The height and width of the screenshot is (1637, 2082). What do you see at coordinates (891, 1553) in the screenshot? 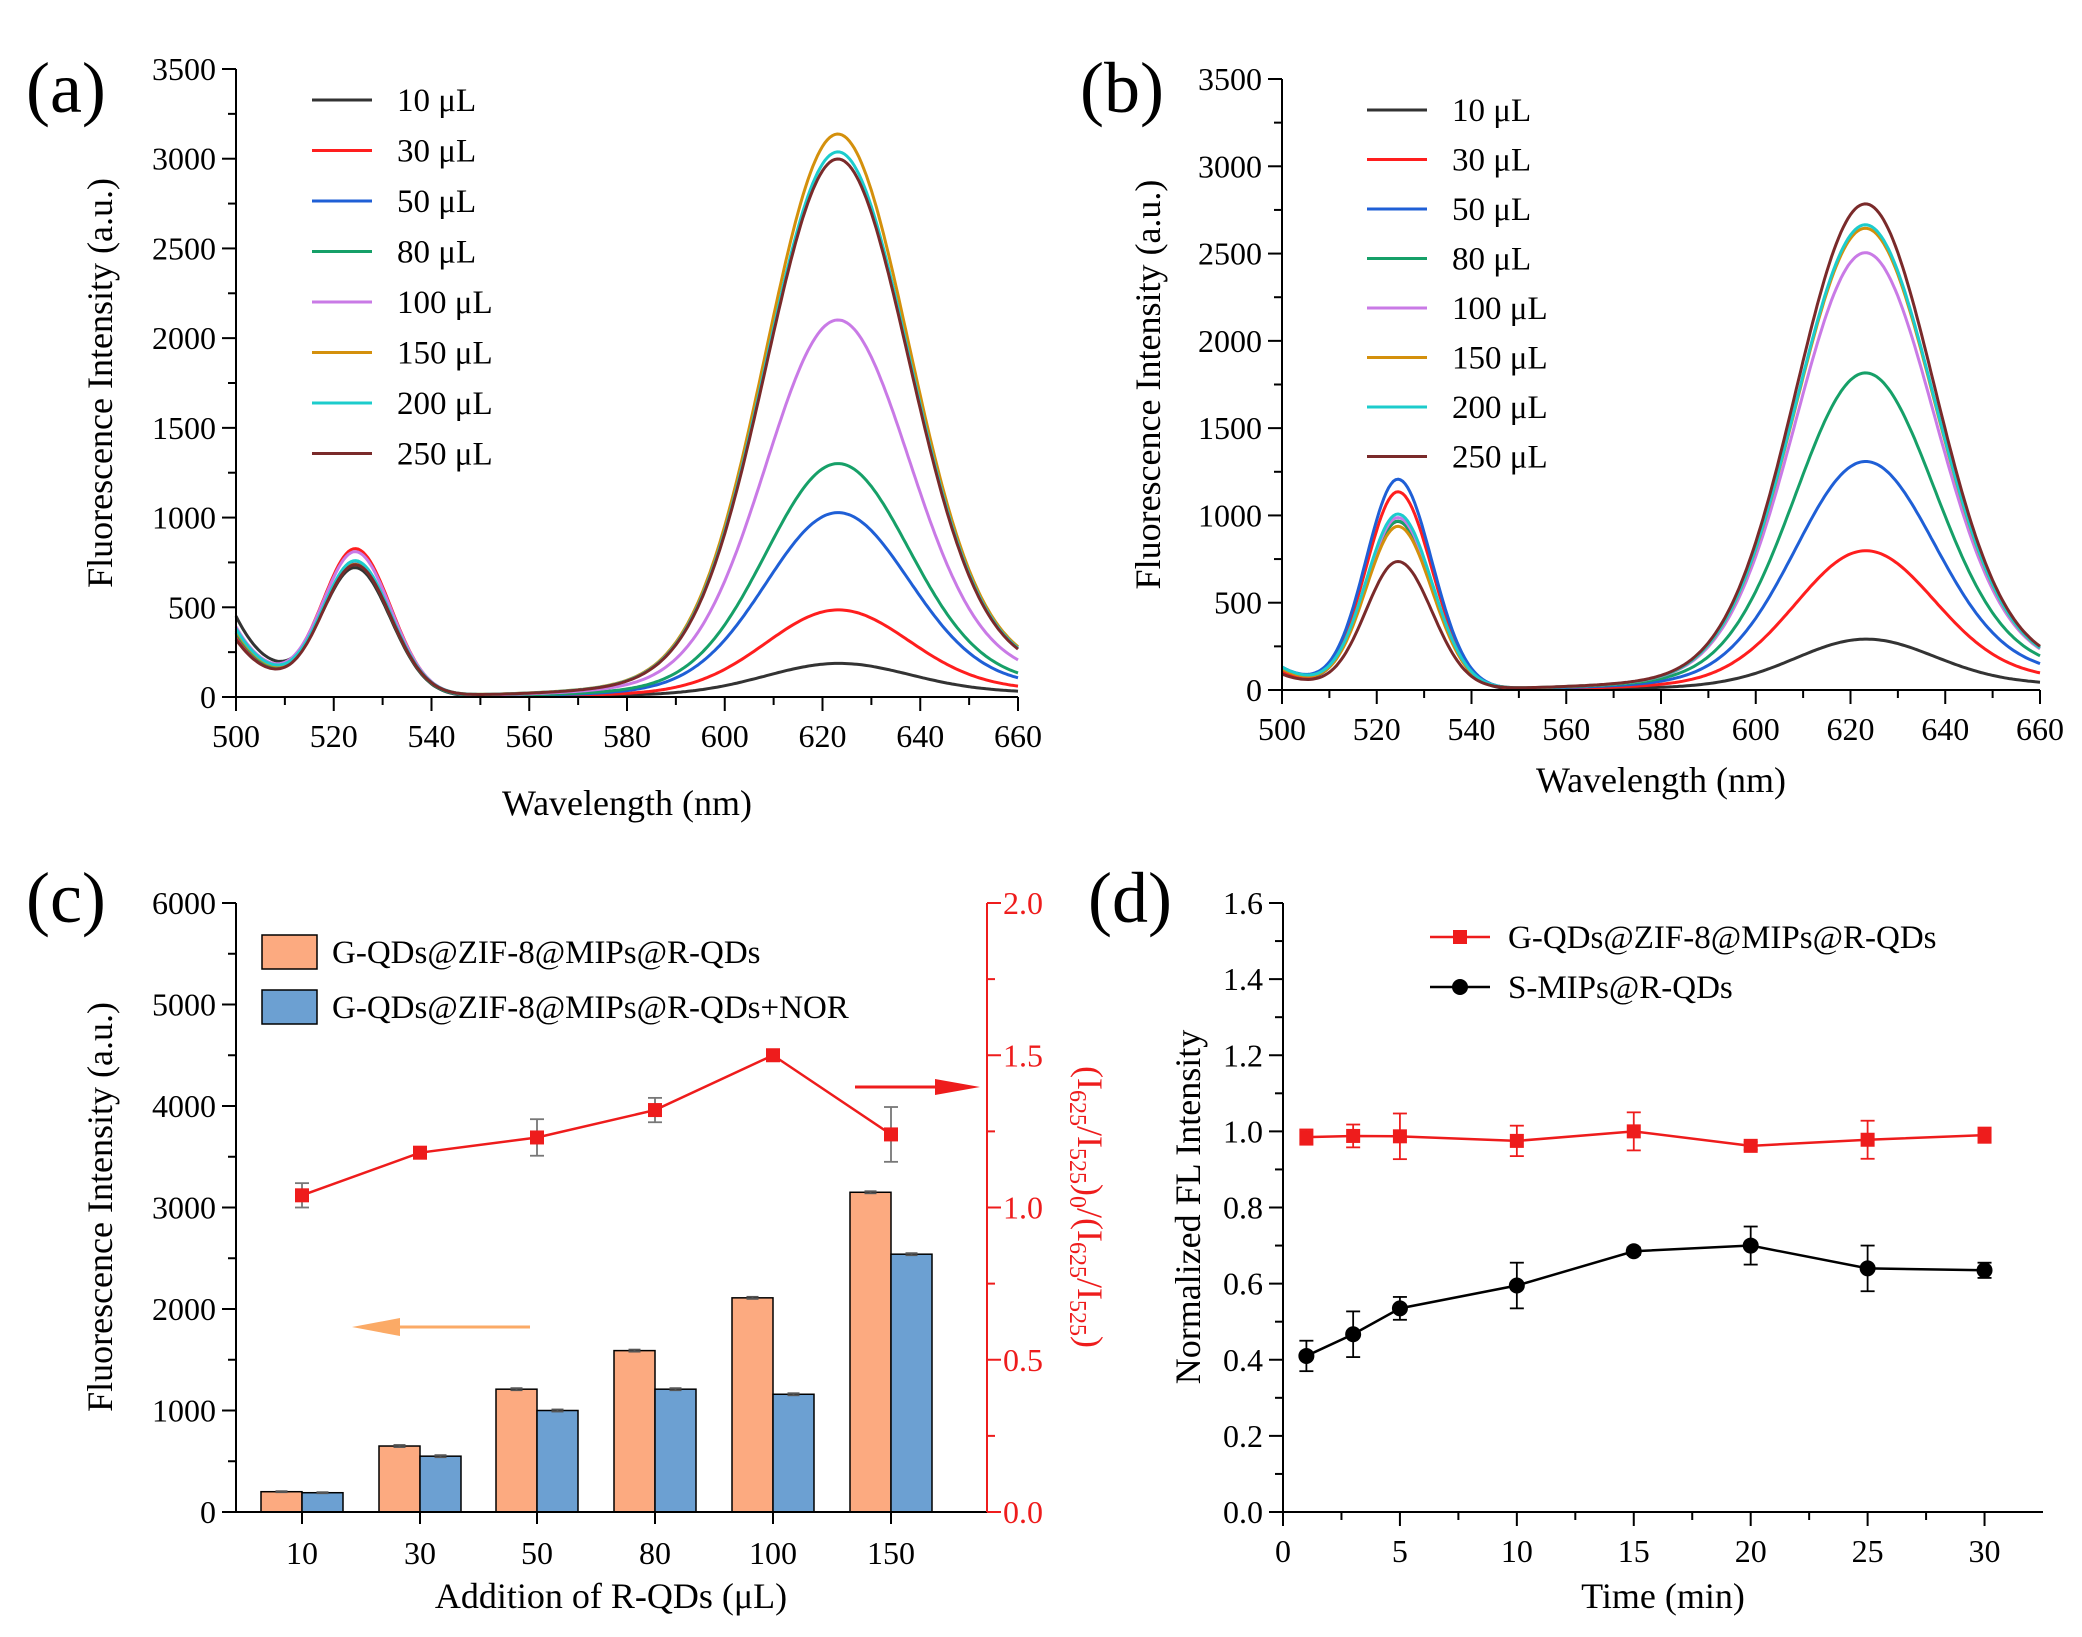
I see `x-tick-label: 150` at bounding box center [891, 1553].